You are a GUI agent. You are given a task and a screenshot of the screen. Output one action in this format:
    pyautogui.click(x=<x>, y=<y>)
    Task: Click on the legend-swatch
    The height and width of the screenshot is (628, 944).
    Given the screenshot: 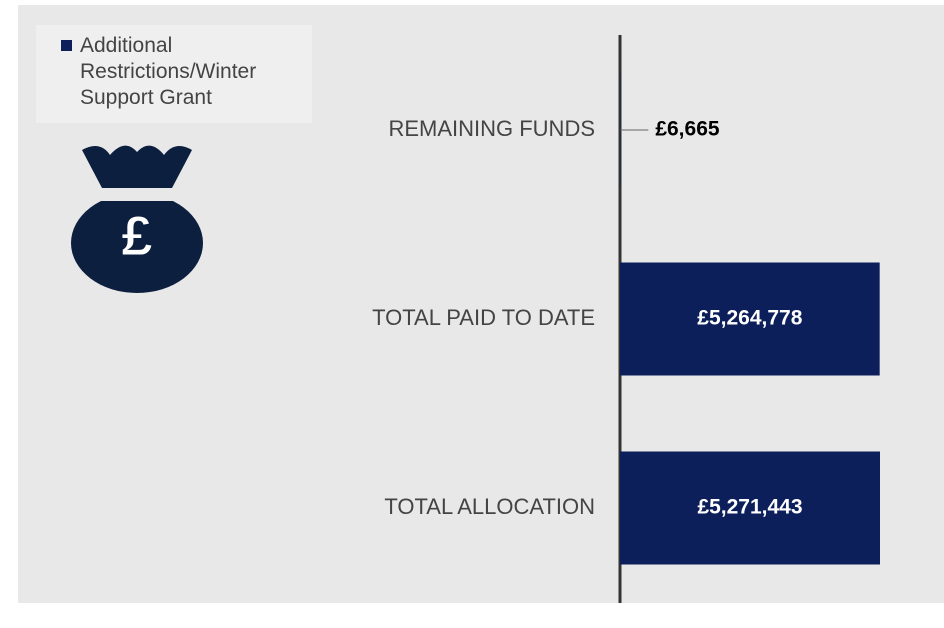 What is the action you would take?
    pyautogui.click(x=66, y=45)
    